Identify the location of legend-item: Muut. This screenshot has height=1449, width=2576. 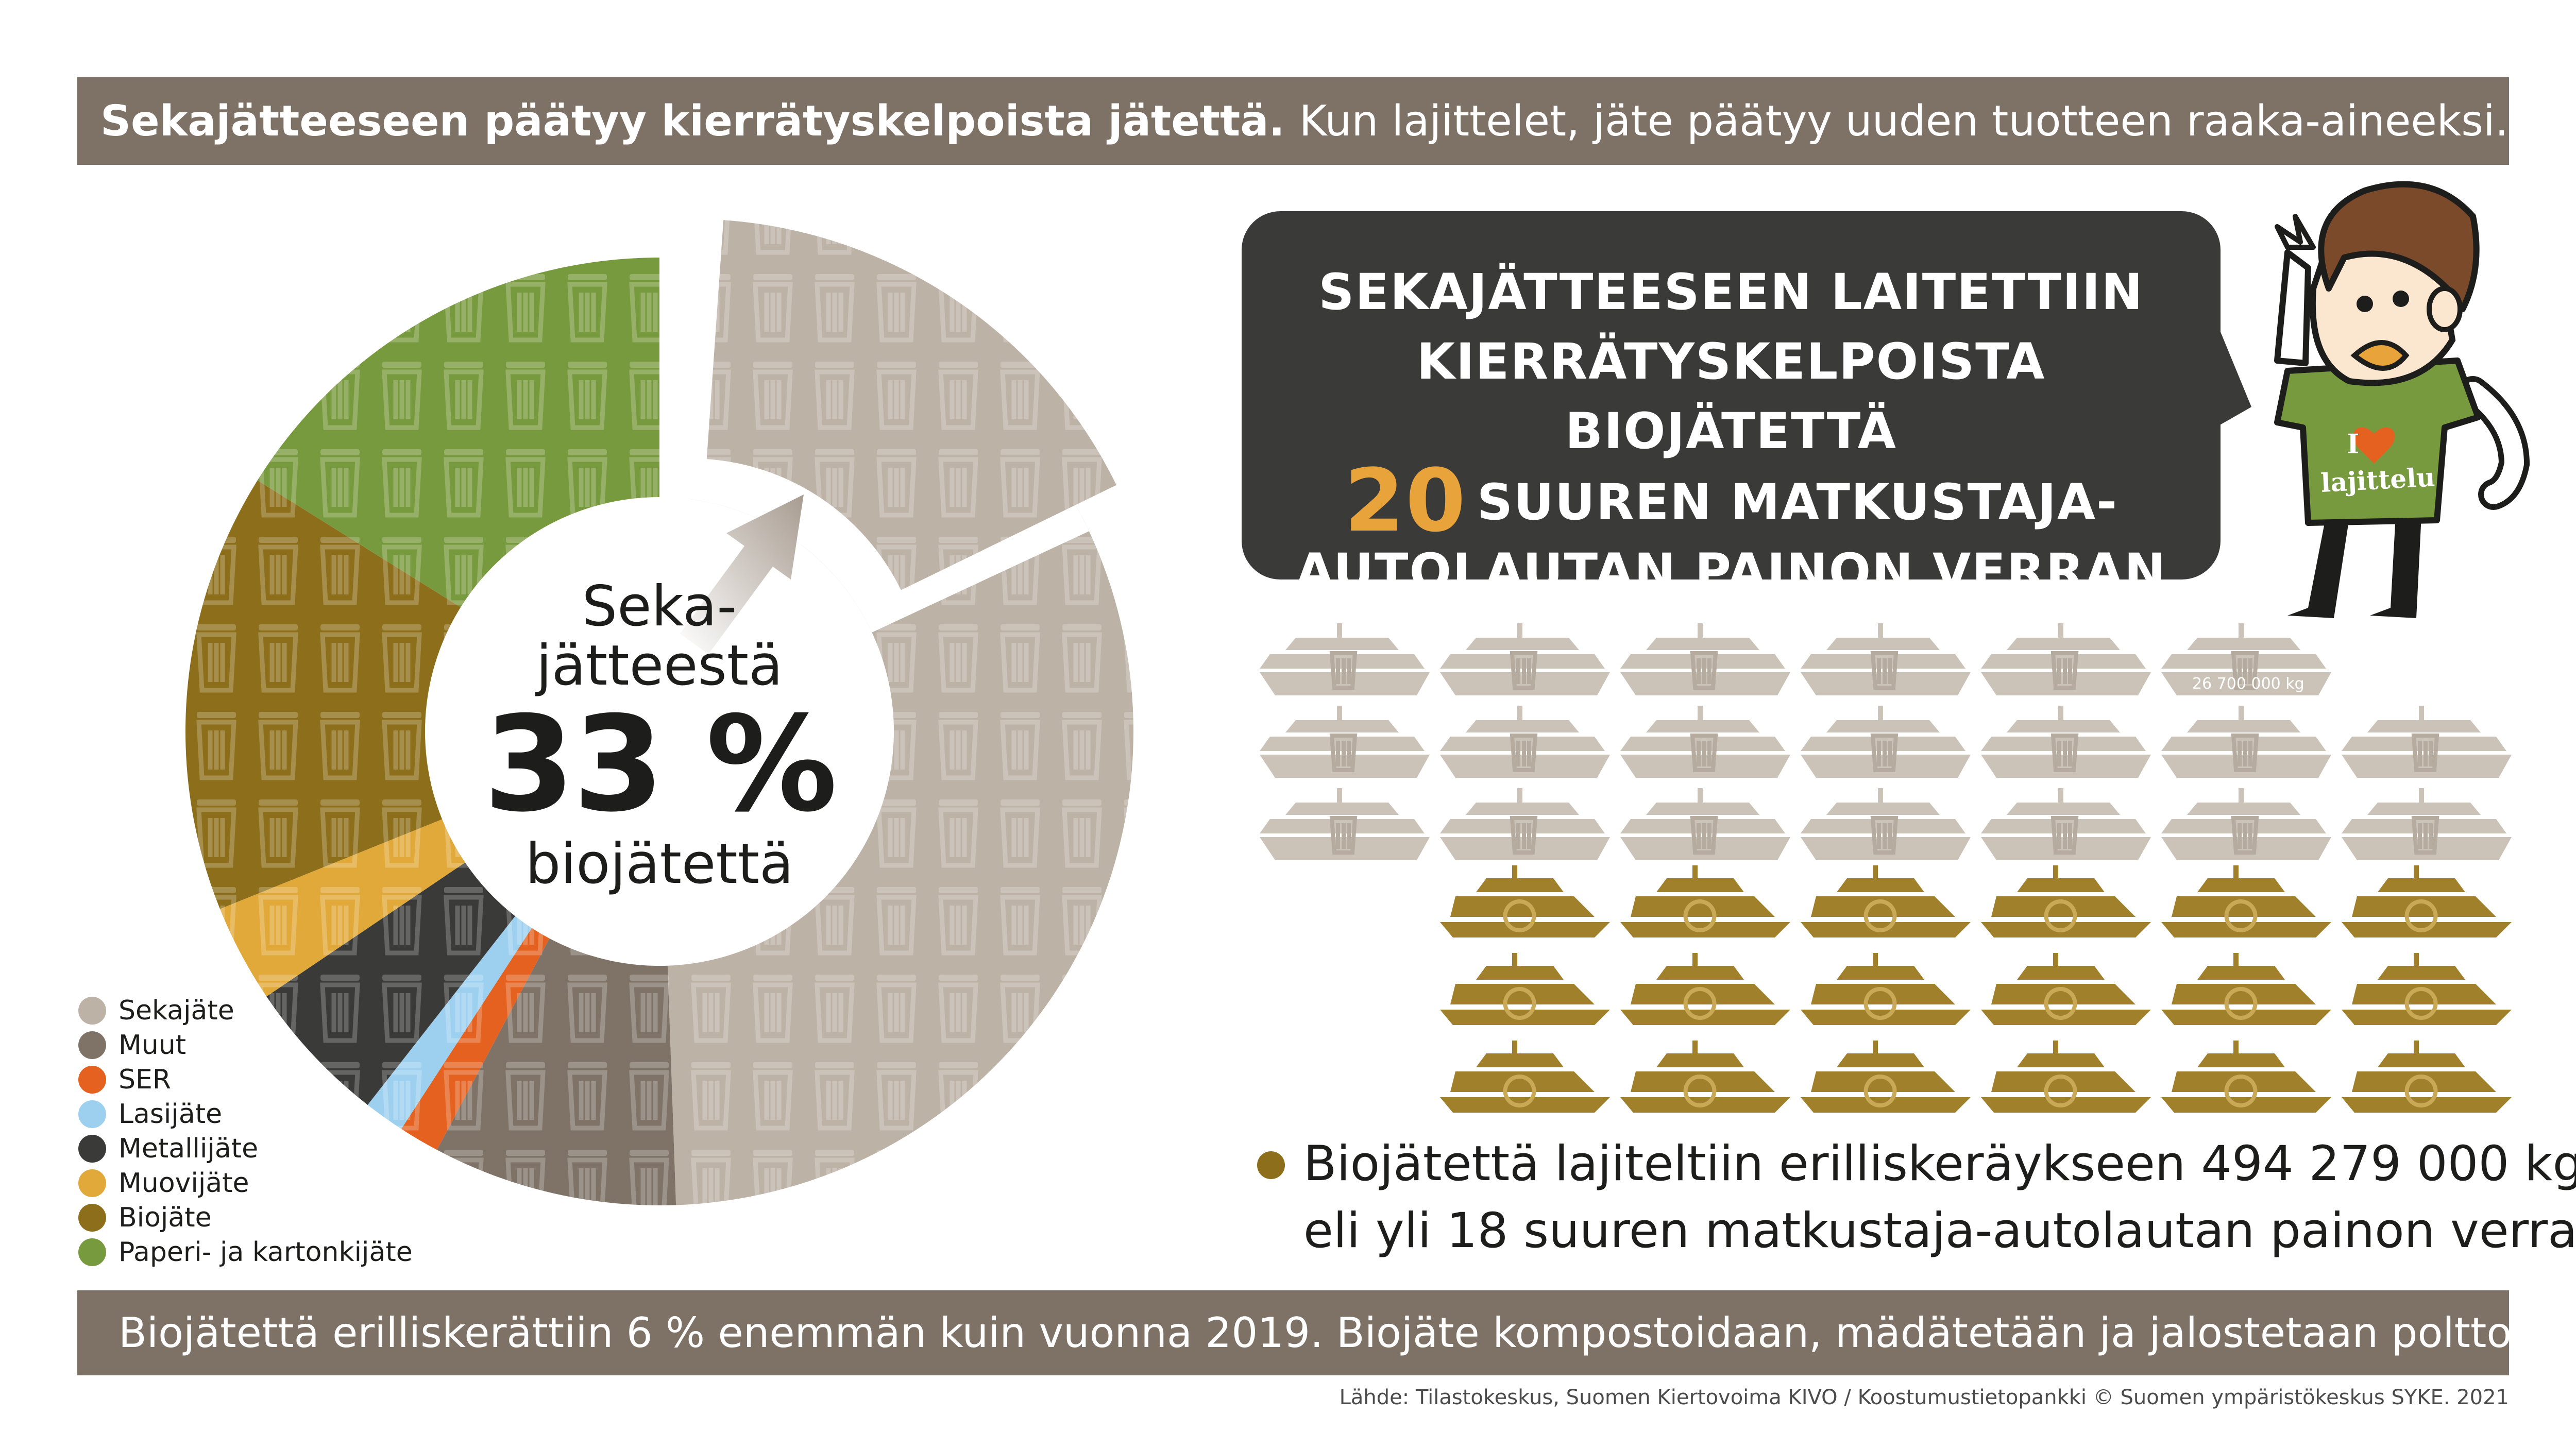
(245, 1045).